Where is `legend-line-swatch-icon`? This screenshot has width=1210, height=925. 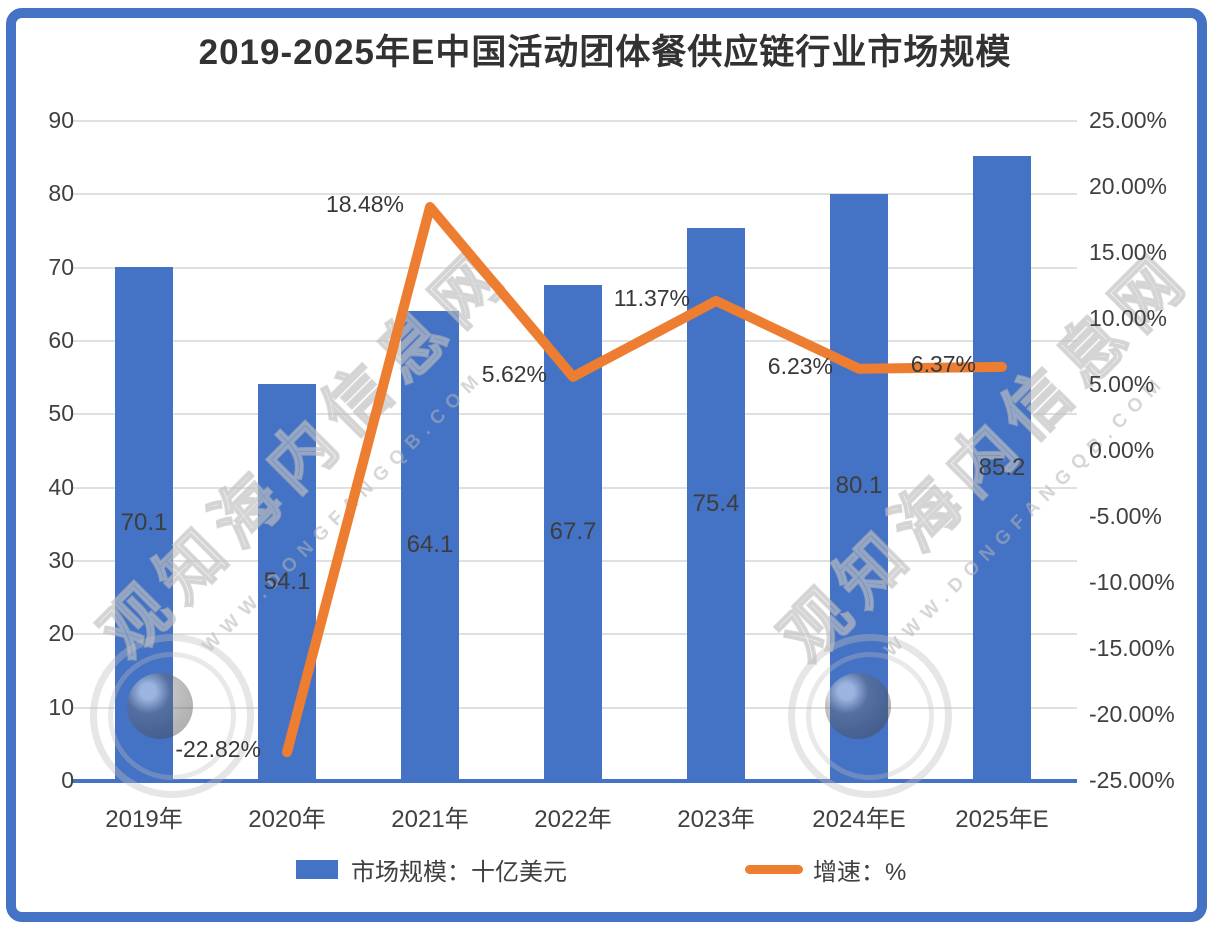
legend-line-swatch-icon is located at coordinates (774, 869).